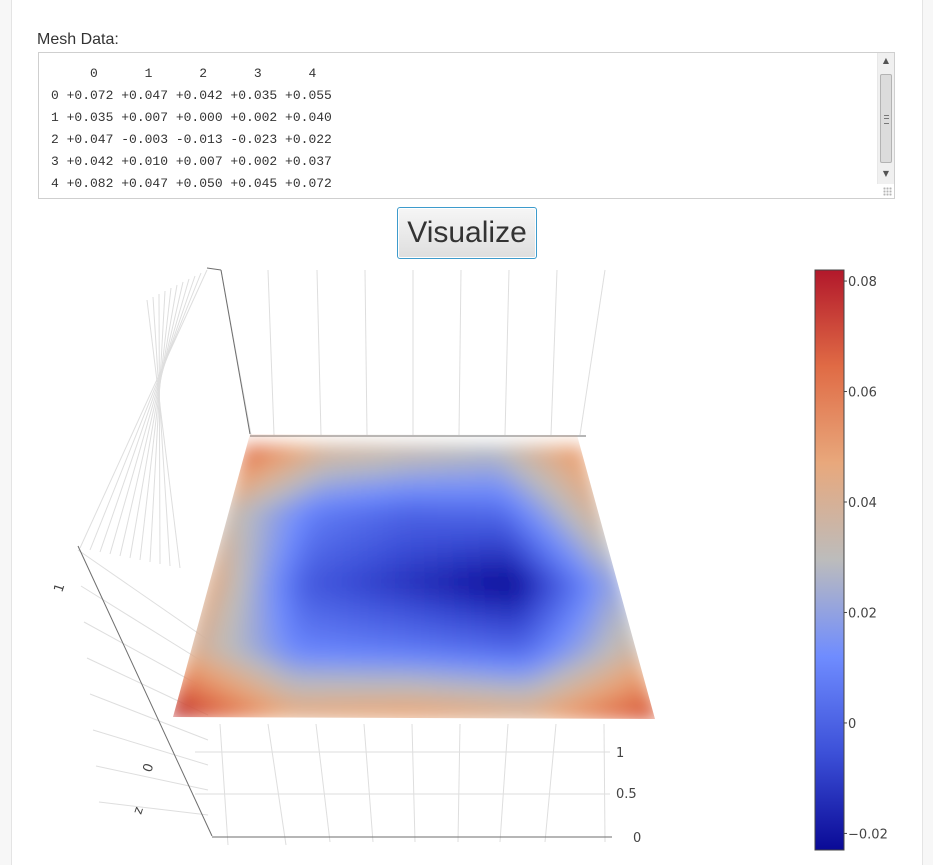 This screenshot has height=865, width=933. Describe the element at coordinates (139, 810) in the screenshot. I see `z-axis-title: z` at that location.